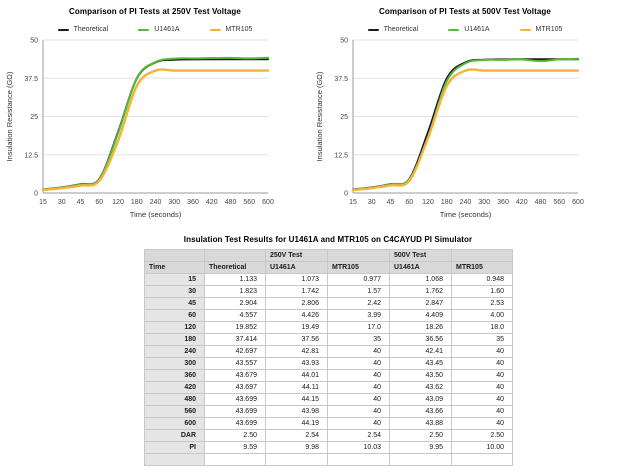  What do you see at coordinates (62, 202) in the screenshot?
I see `x-tick-label: 30` at bounding box center [62, 202].